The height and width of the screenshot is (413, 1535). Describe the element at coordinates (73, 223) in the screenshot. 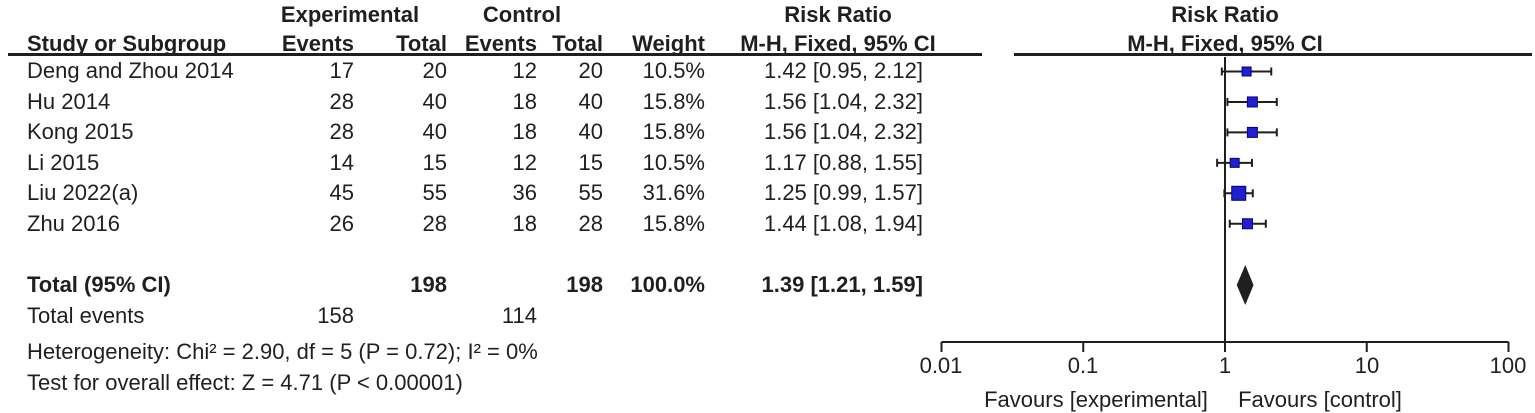

I see `study-name: Zhu 2016` at that location.